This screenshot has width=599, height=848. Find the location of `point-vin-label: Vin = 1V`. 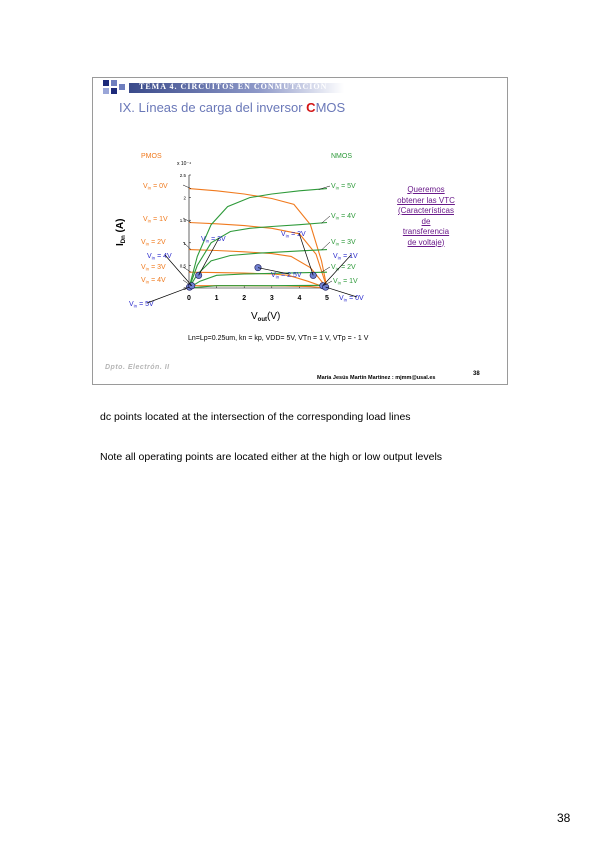

point-vin-label: Vin = 1V is located at coordinates (345, 257).